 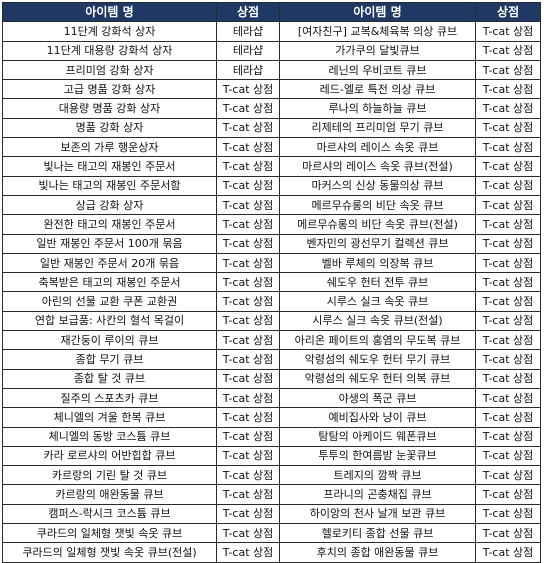 I want to click on item-name-right-cell: 벨바 루체의 의장복 큐브, so click(x=377, y=263).